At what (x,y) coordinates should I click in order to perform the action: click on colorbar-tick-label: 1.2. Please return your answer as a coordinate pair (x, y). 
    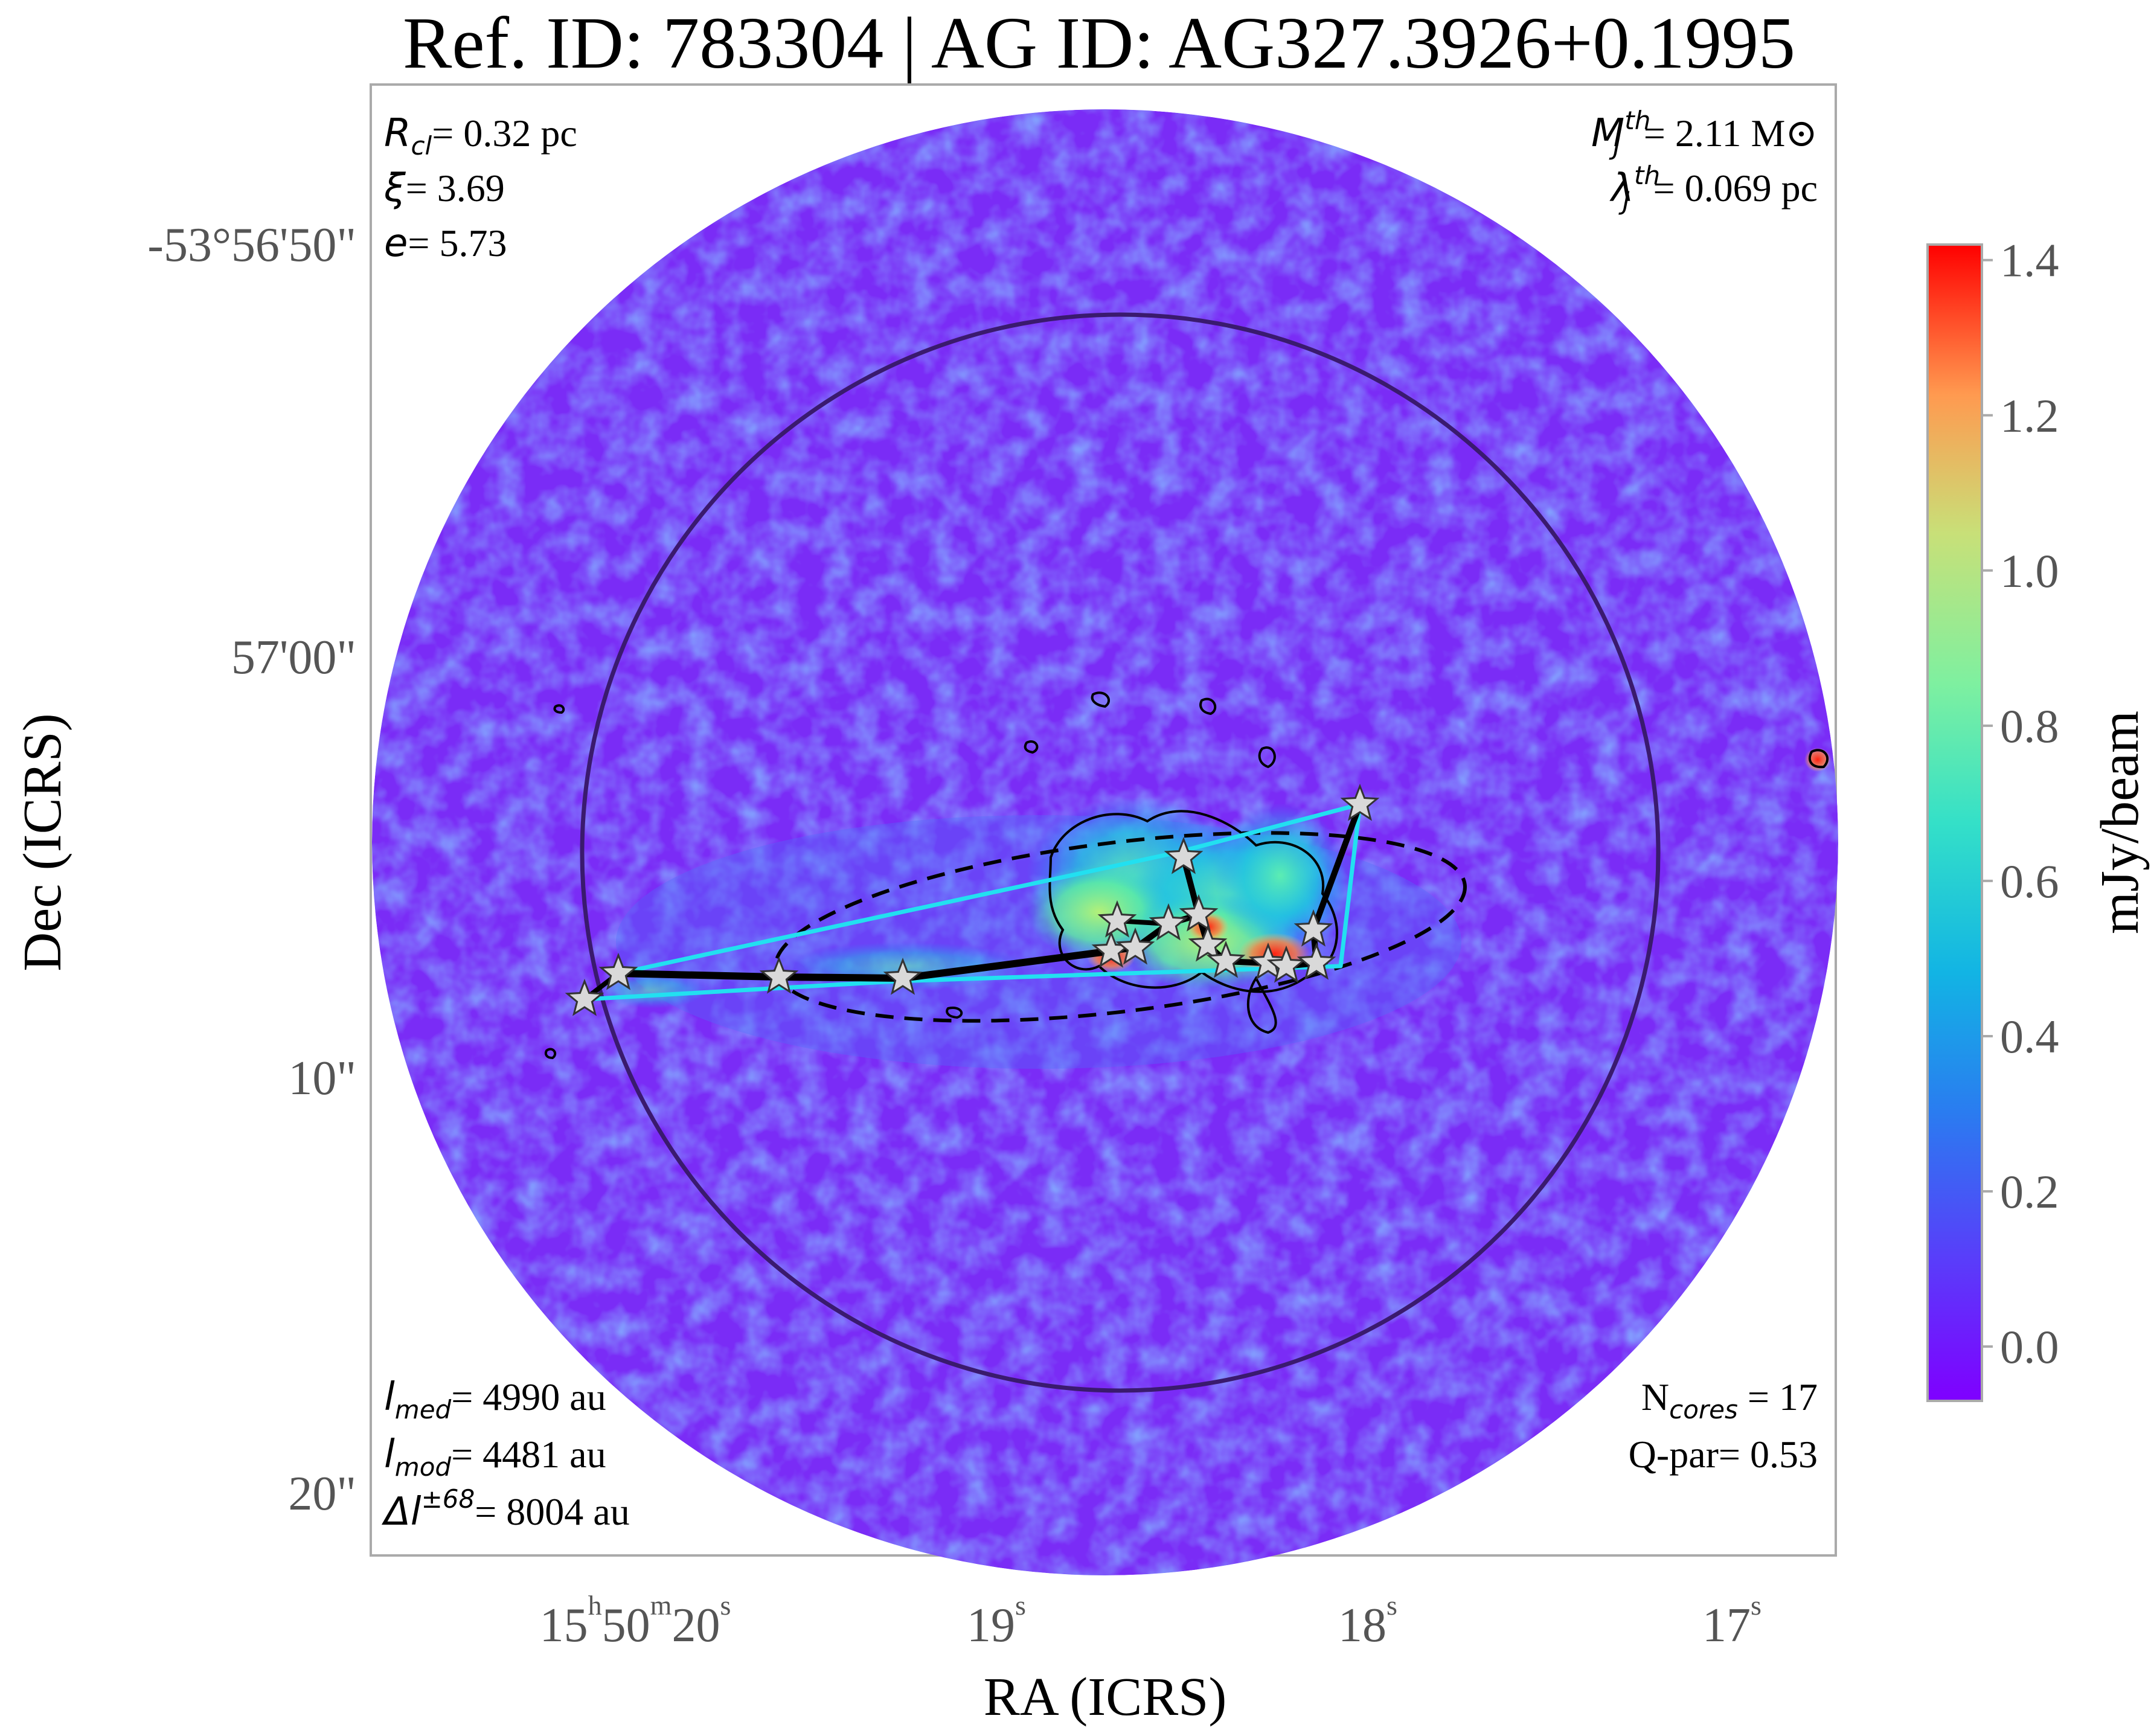
    Looking at the image, I should click on (2029, 415).